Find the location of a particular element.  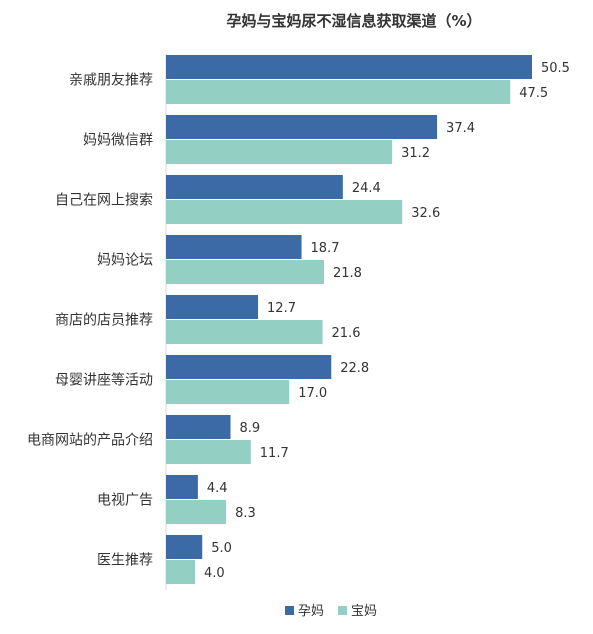

legend-label: 孕妈 is located at coordinates (311, 611).